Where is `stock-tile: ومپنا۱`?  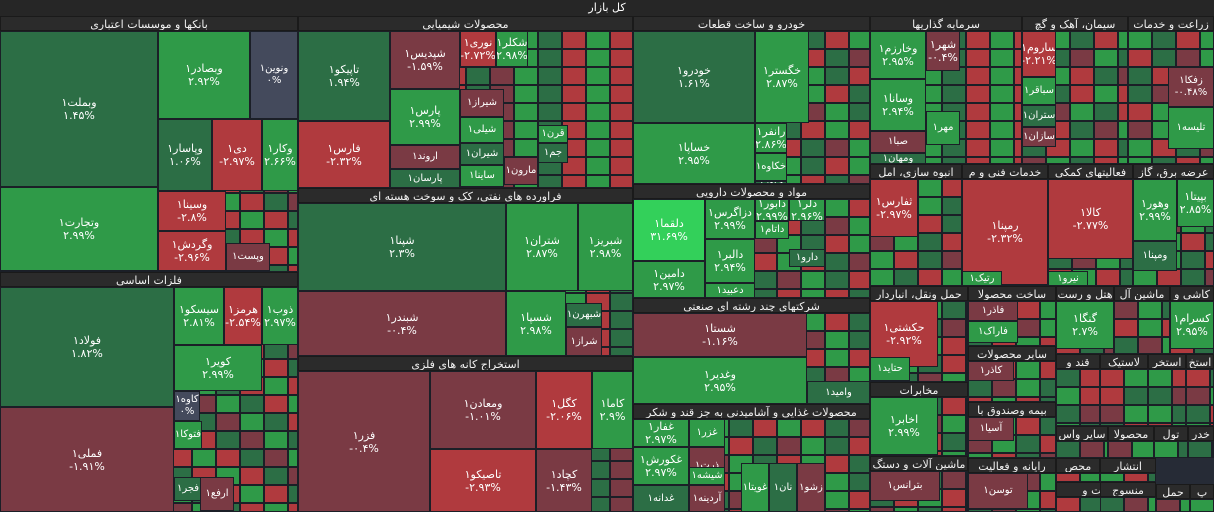
stock-tile: ومپنا۱ is located at coordinates (1155, 256).